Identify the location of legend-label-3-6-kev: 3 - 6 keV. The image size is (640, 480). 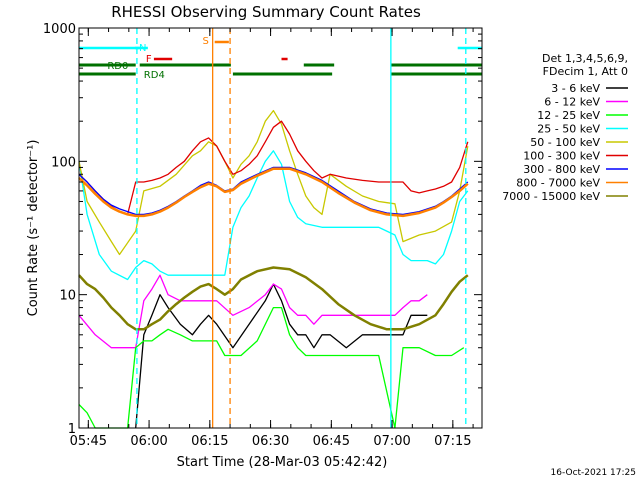
(575, 88).